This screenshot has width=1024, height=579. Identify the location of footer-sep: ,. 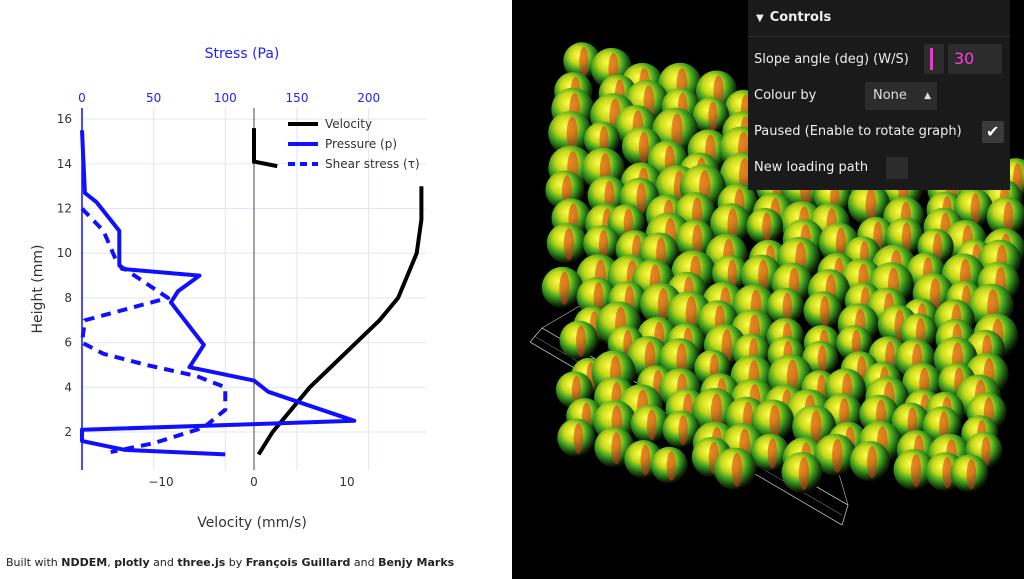
(111, 562).